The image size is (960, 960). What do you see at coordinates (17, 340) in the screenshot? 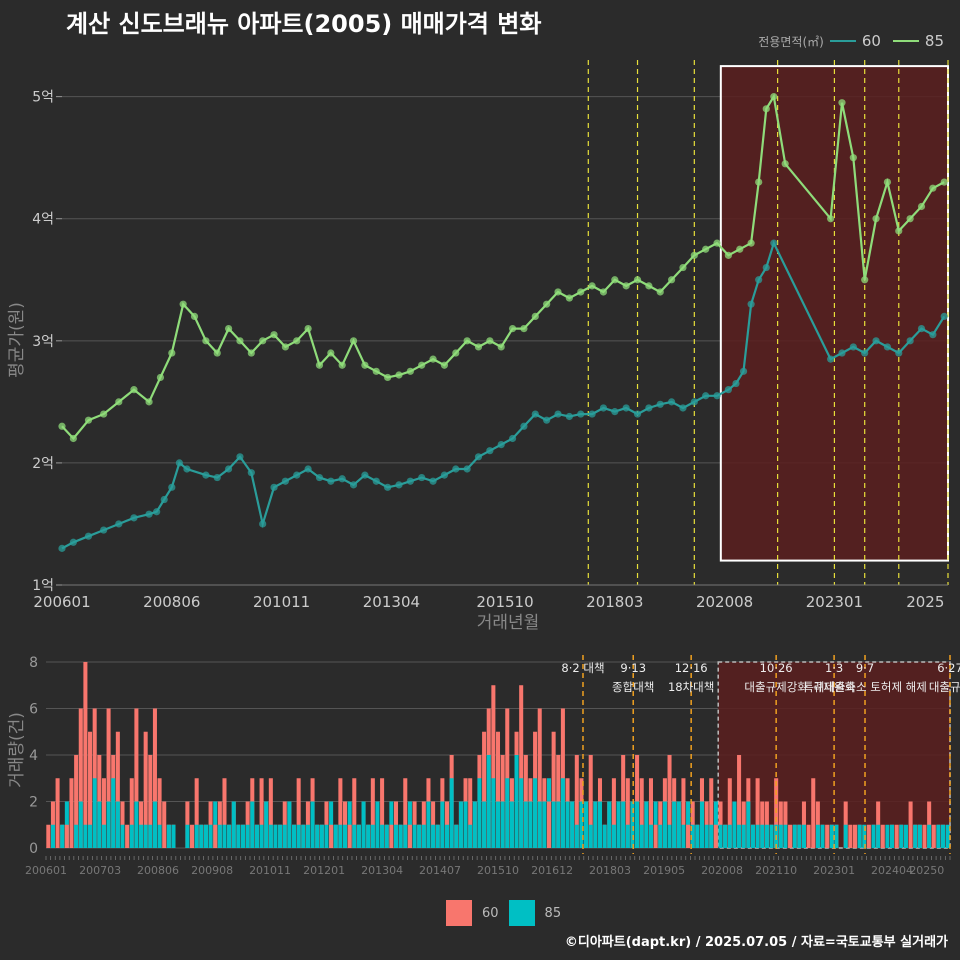
I see `price-y-axis-label: 평균가(원)` at bounding box center [17, 340].